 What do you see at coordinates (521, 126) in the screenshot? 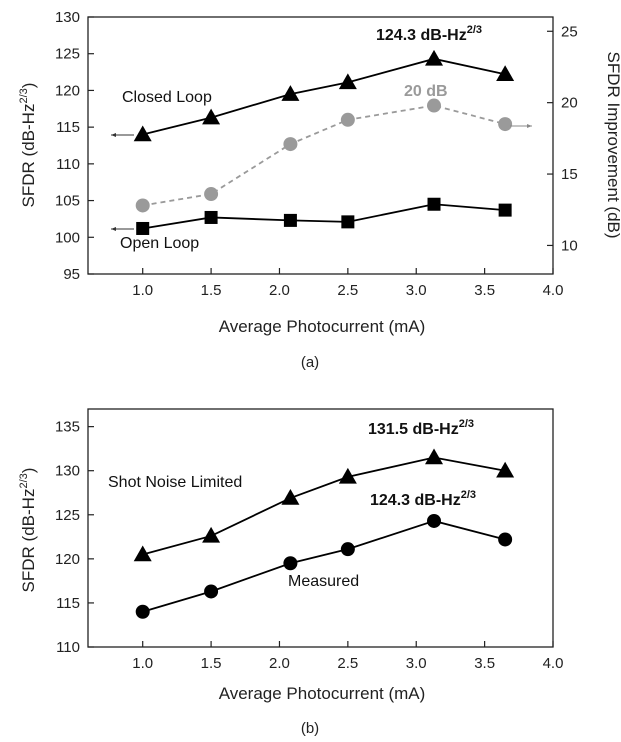
I see `panel-a-improvement-right-arrow` at bounding box center [521, 126].